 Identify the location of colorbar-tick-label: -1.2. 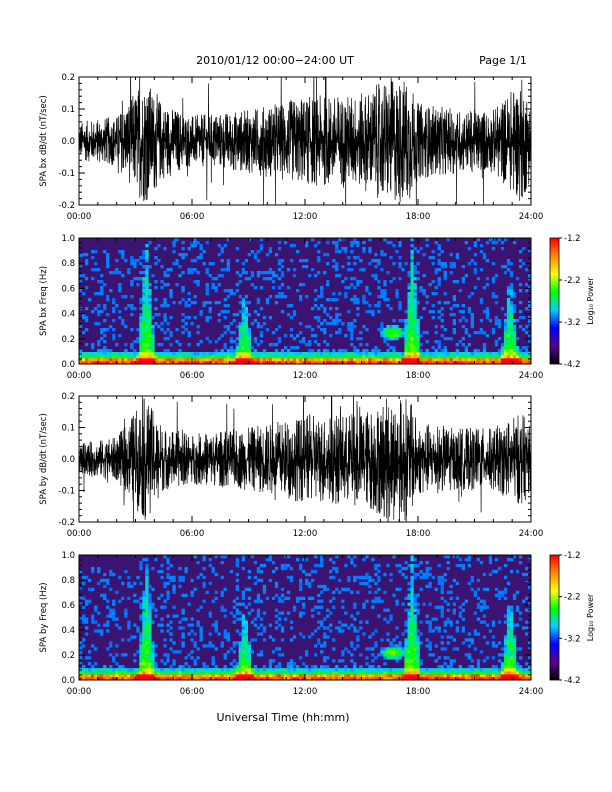
(572, 239).